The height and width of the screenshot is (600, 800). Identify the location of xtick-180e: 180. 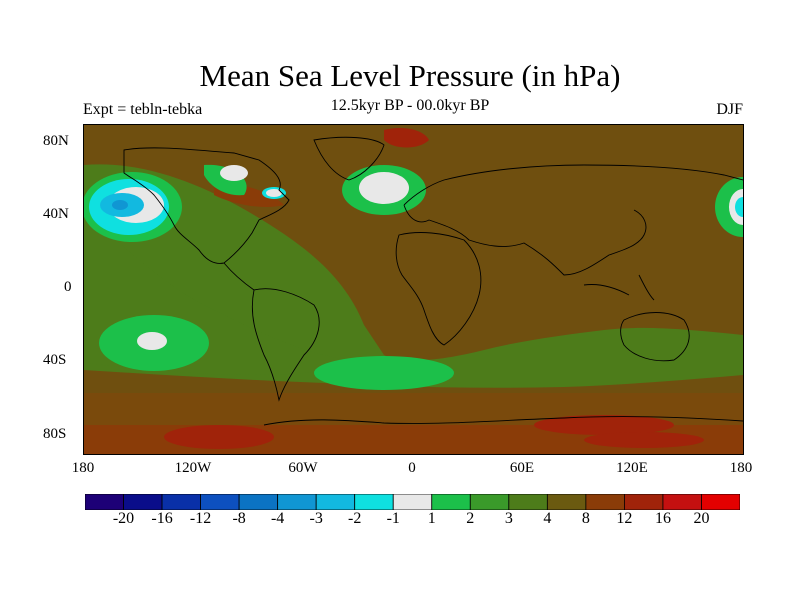
(741, 468).